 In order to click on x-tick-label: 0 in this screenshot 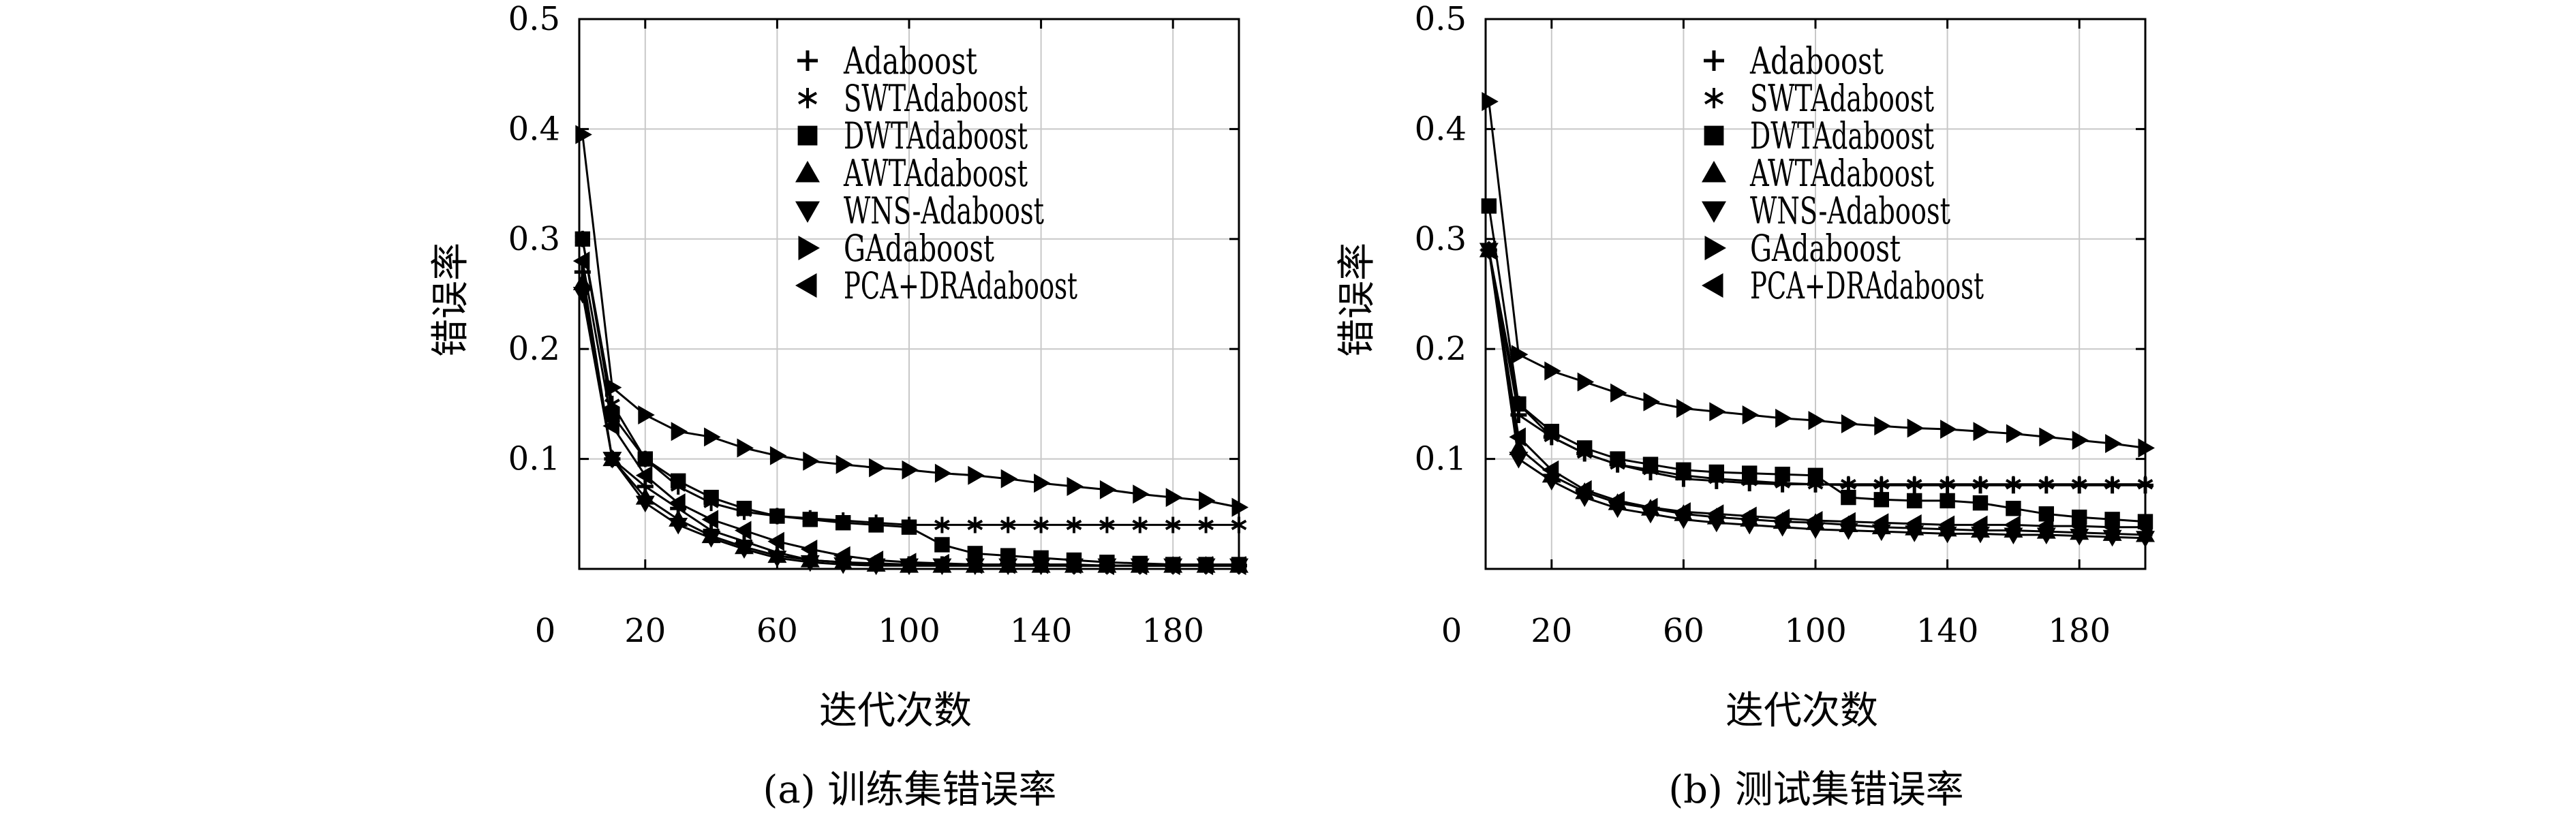, I will do `click(1451, 631)`.